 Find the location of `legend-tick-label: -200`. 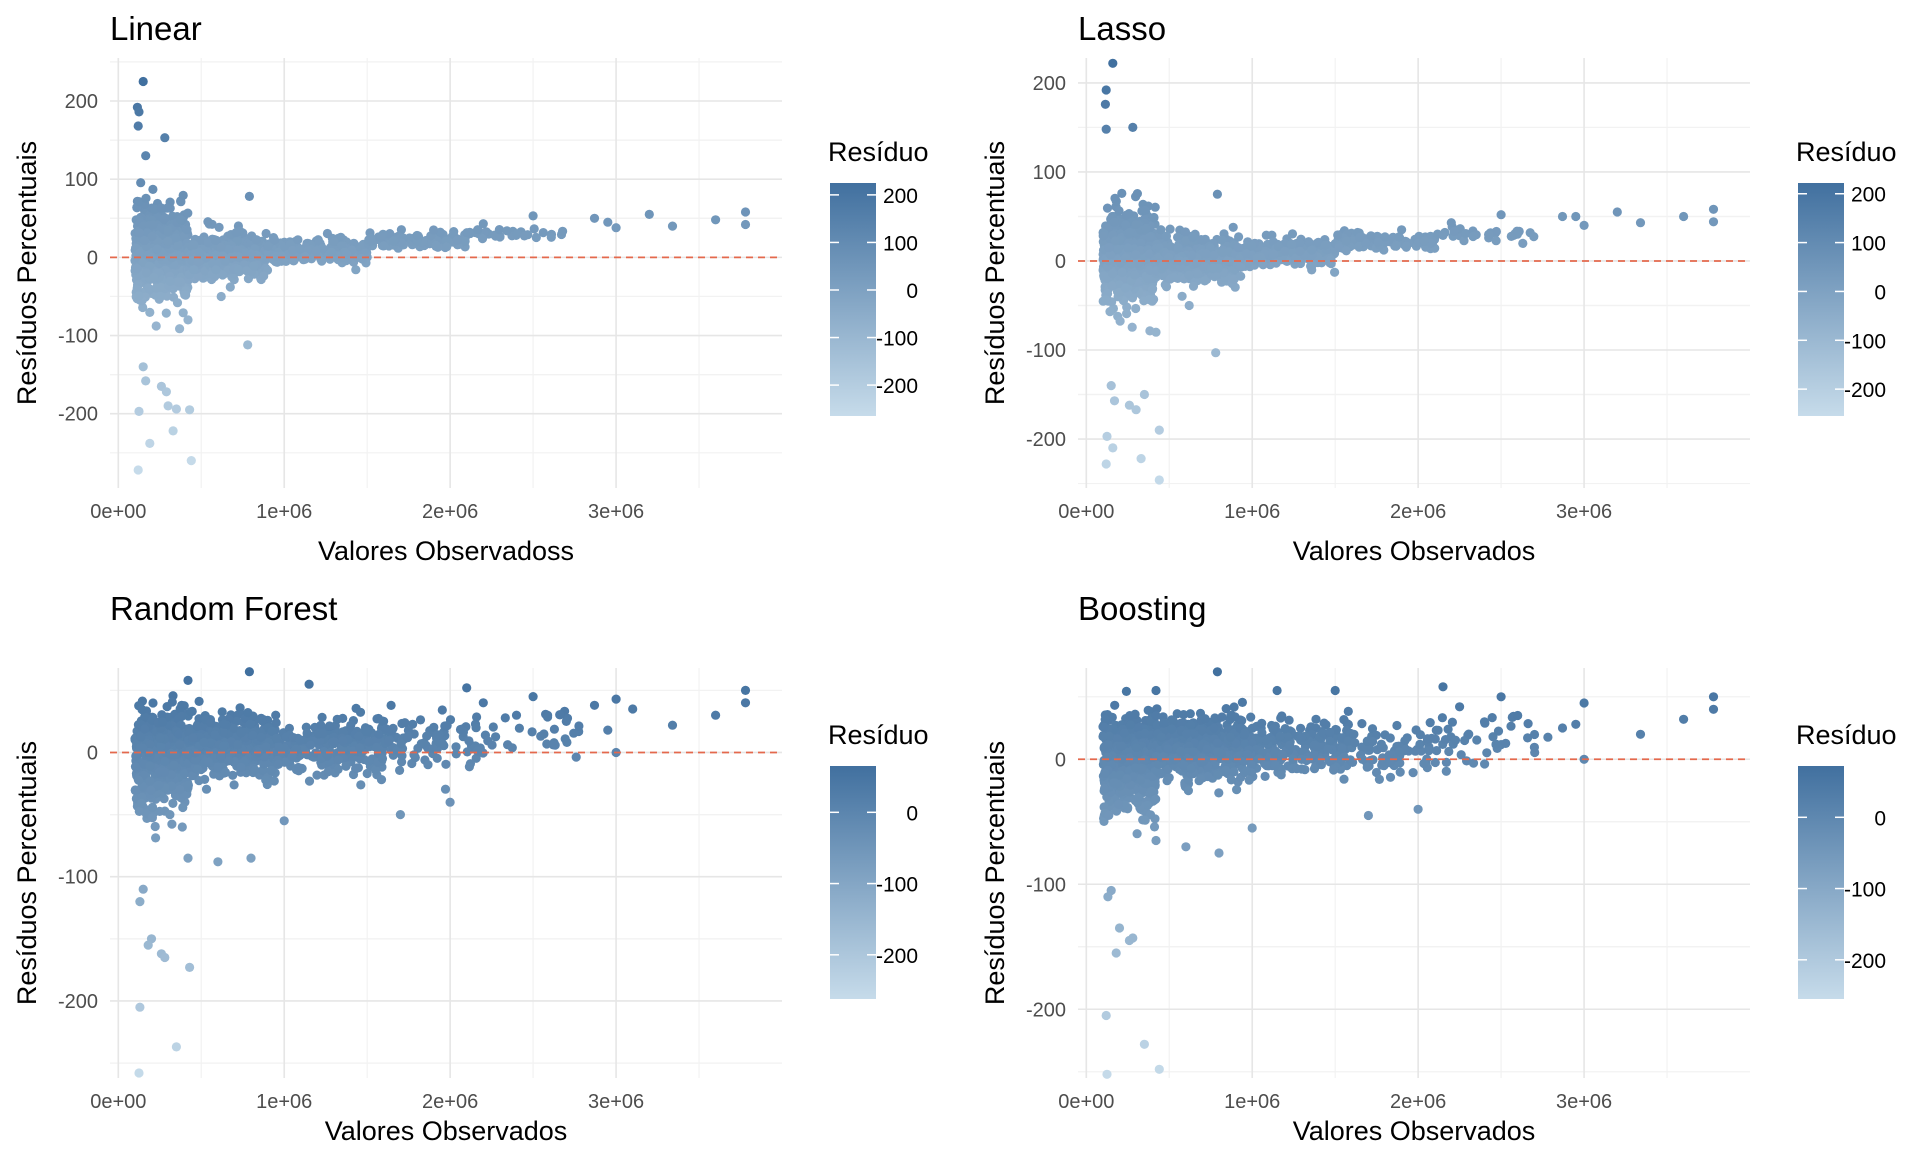

legend-tick-label: -200 is located at coordinates (897, 956).